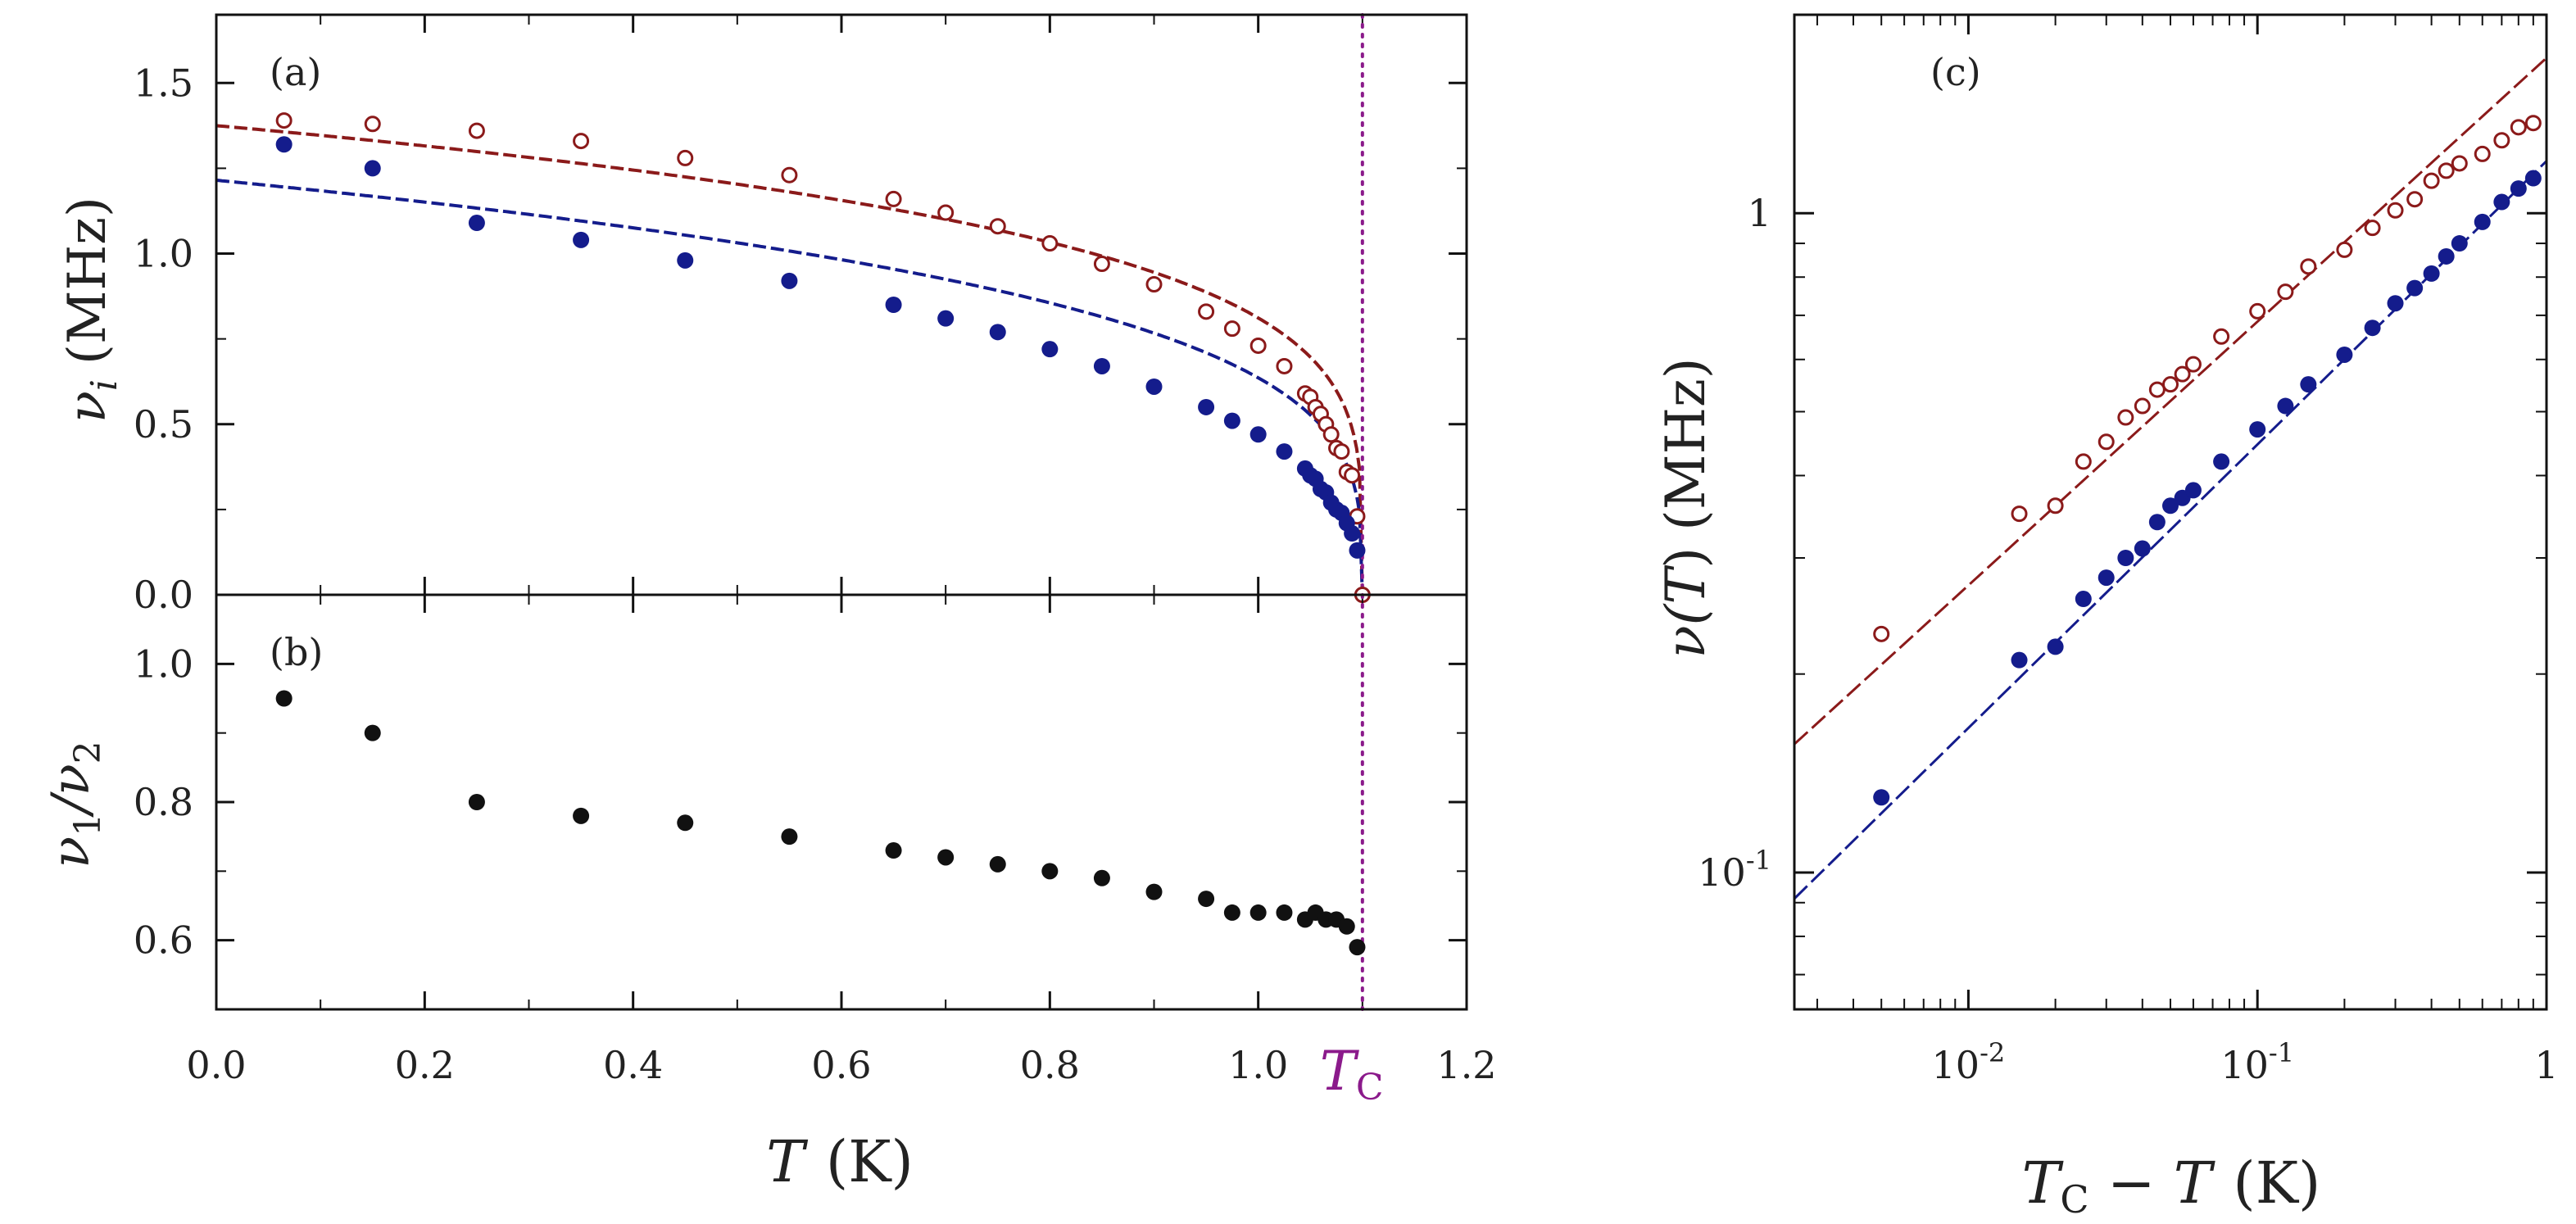 This screenshot has width=2576, height=1224. What do you see at coordinates (633, 1065) in the screenshot?
I see `ab-xtick-label: 0.4` at bounding box center [633, 1065].